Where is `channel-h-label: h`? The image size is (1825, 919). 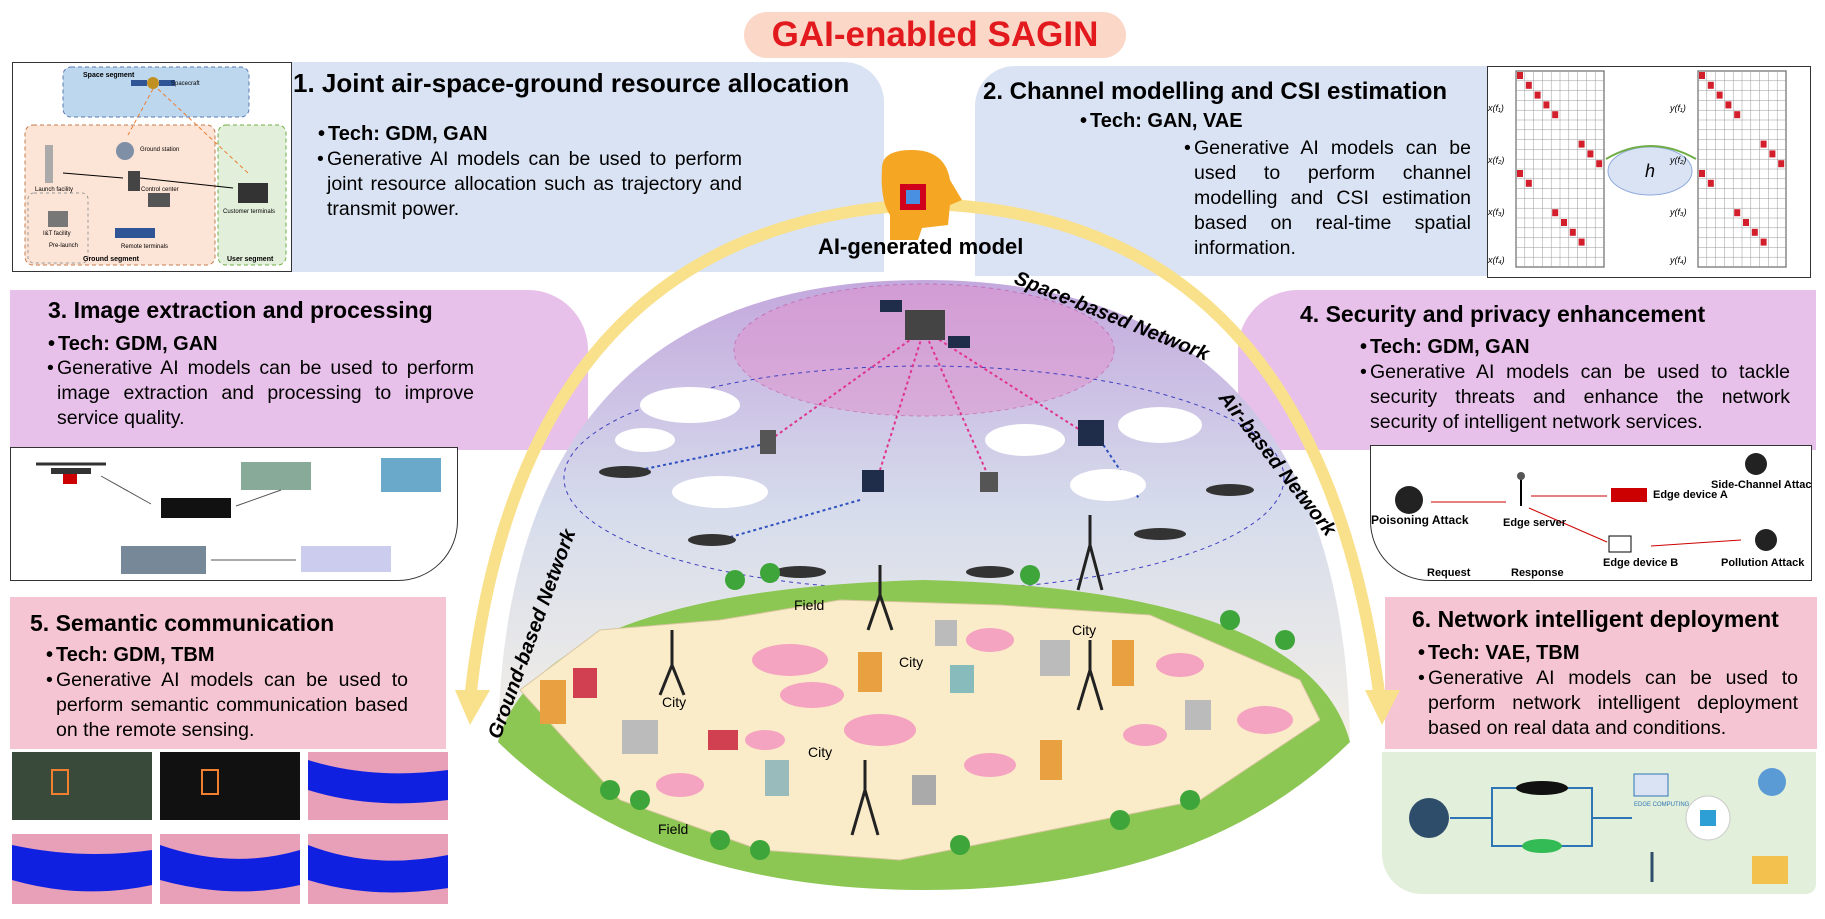
channel-h-label: h is located at coordinates (1650, 171).